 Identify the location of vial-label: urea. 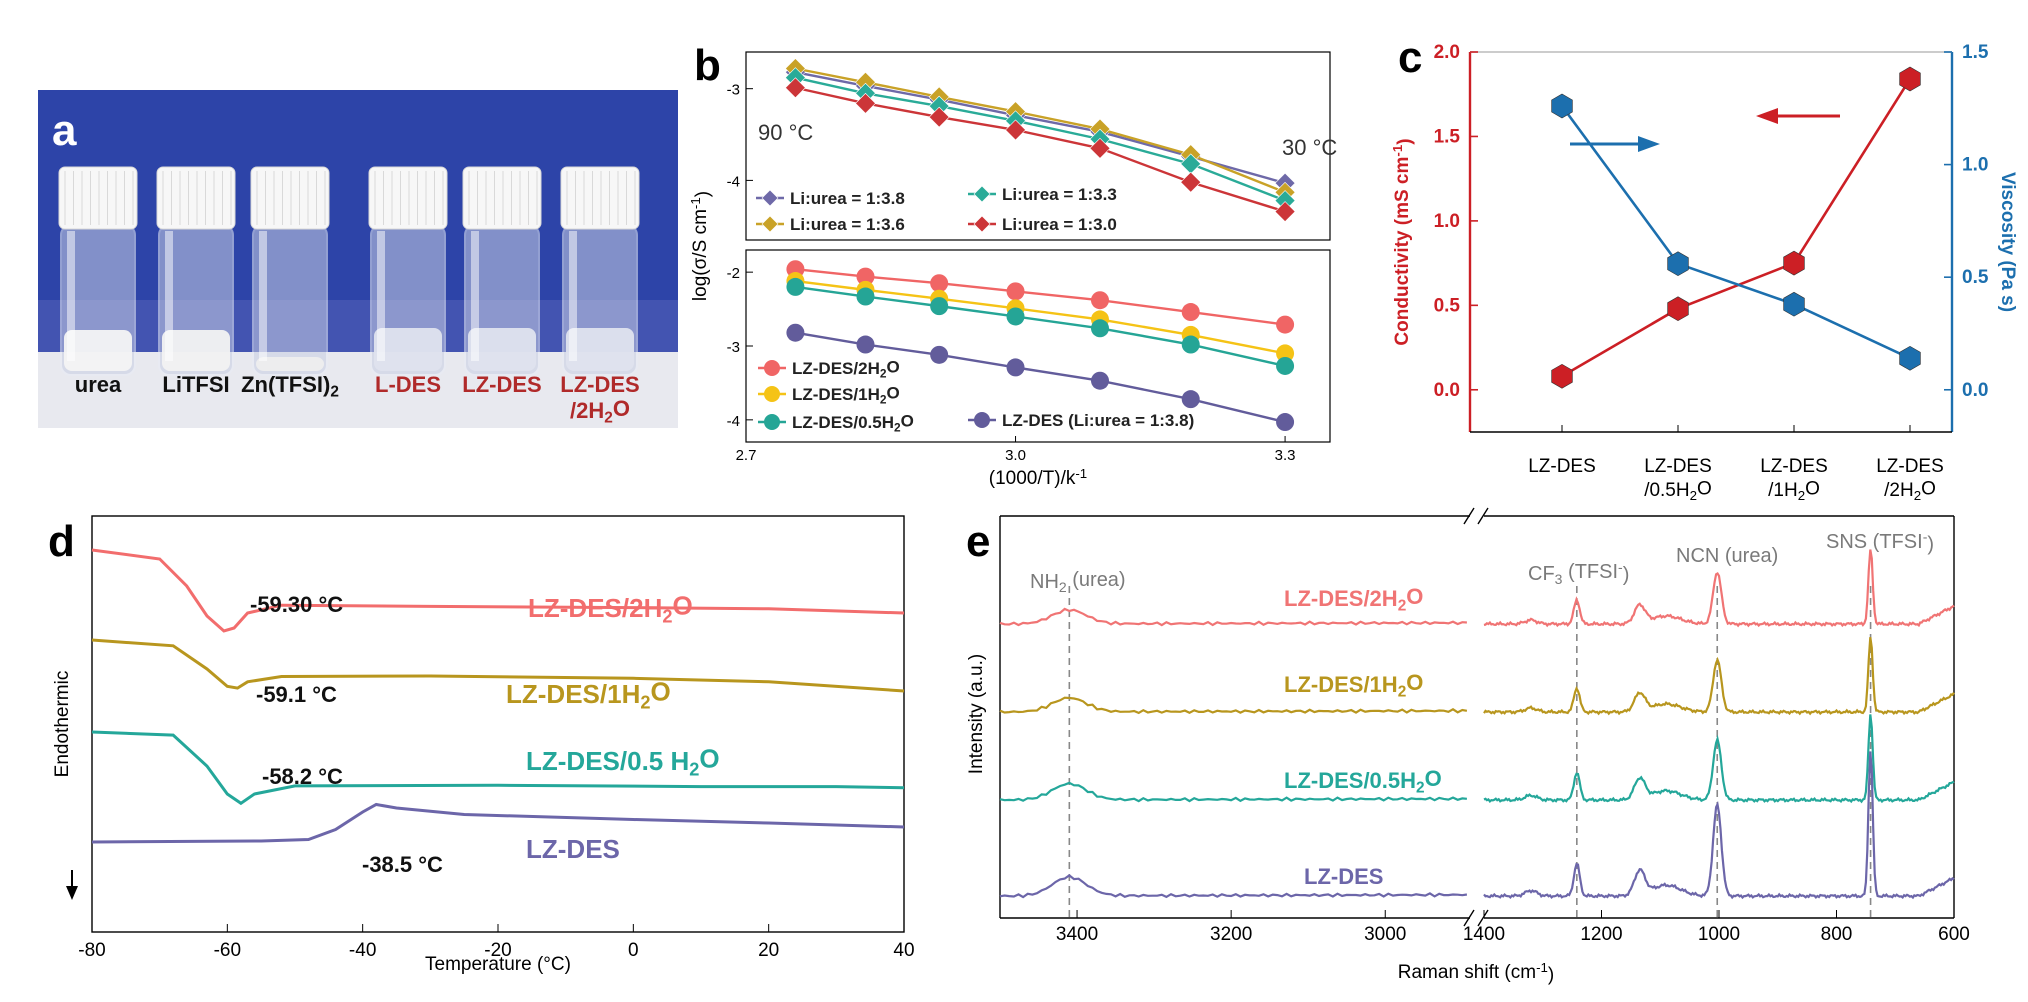
(98, 384).